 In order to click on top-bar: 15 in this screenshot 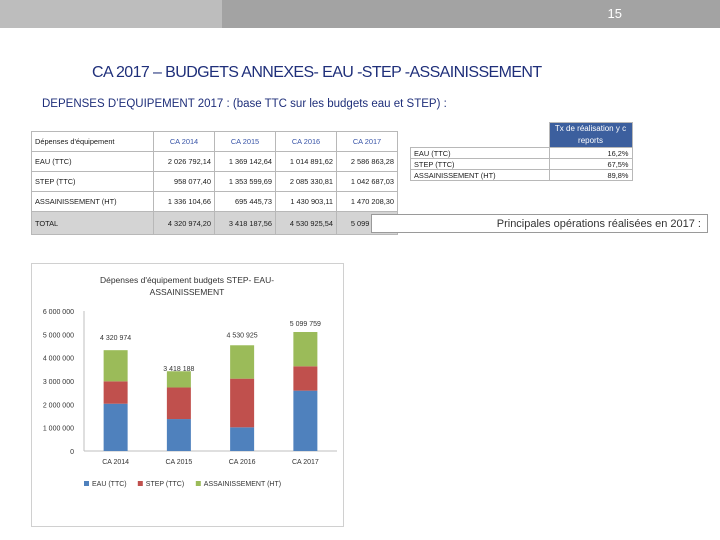, I will do `click(360, 14)`.